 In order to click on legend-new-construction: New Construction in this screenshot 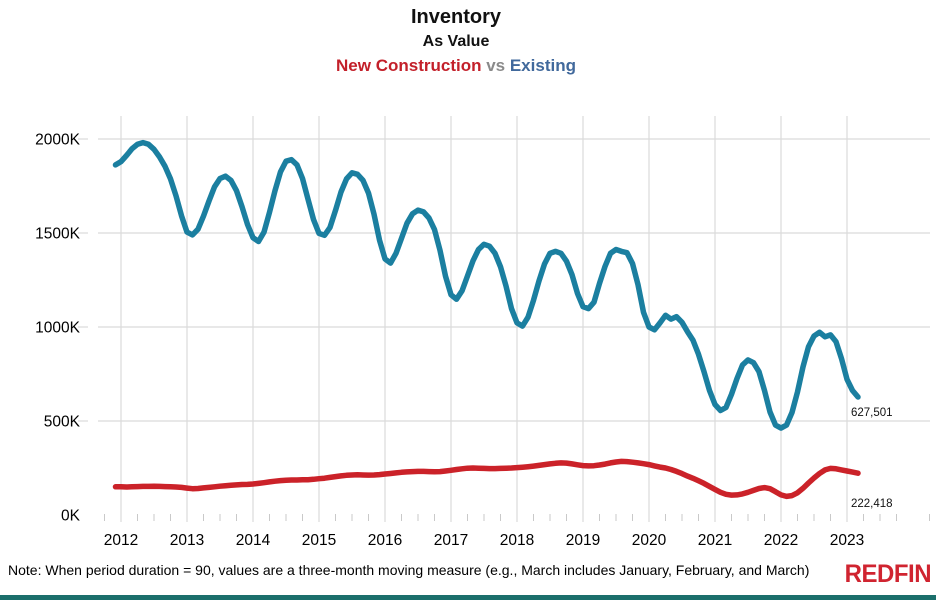, I will do `click(409, 66)`.